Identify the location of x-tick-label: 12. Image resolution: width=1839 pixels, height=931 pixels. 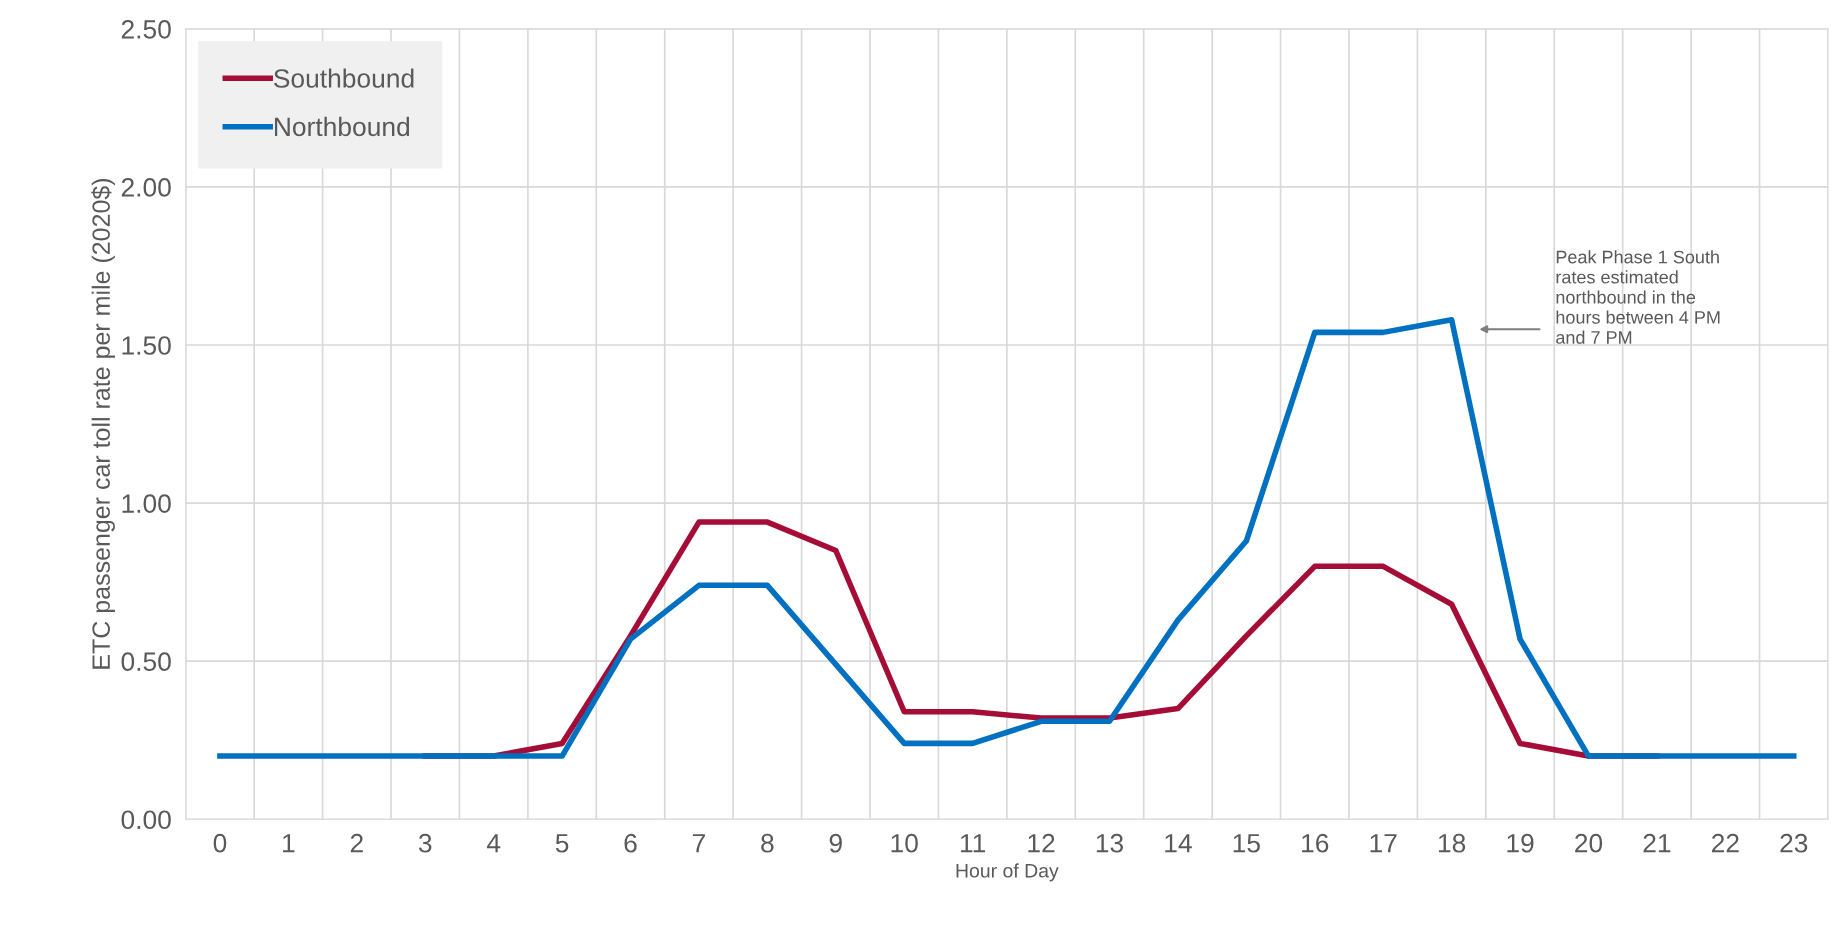
(1041, 843).